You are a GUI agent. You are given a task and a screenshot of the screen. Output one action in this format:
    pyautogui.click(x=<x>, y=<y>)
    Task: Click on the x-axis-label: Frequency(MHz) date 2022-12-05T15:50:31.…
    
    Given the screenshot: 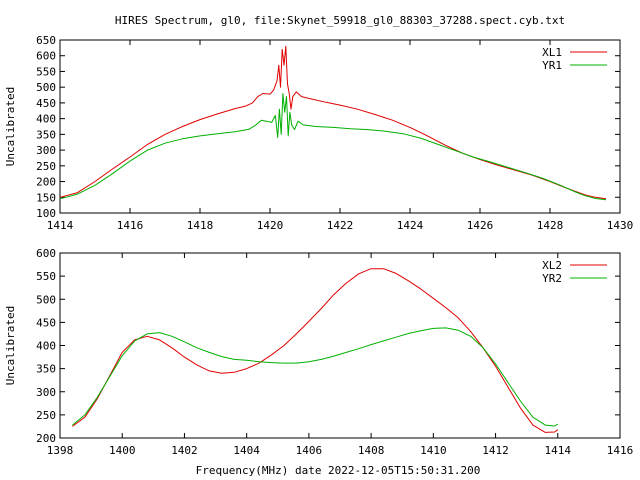 What is the action you would take?
    pyautogui.click(x=338, y=470)
    